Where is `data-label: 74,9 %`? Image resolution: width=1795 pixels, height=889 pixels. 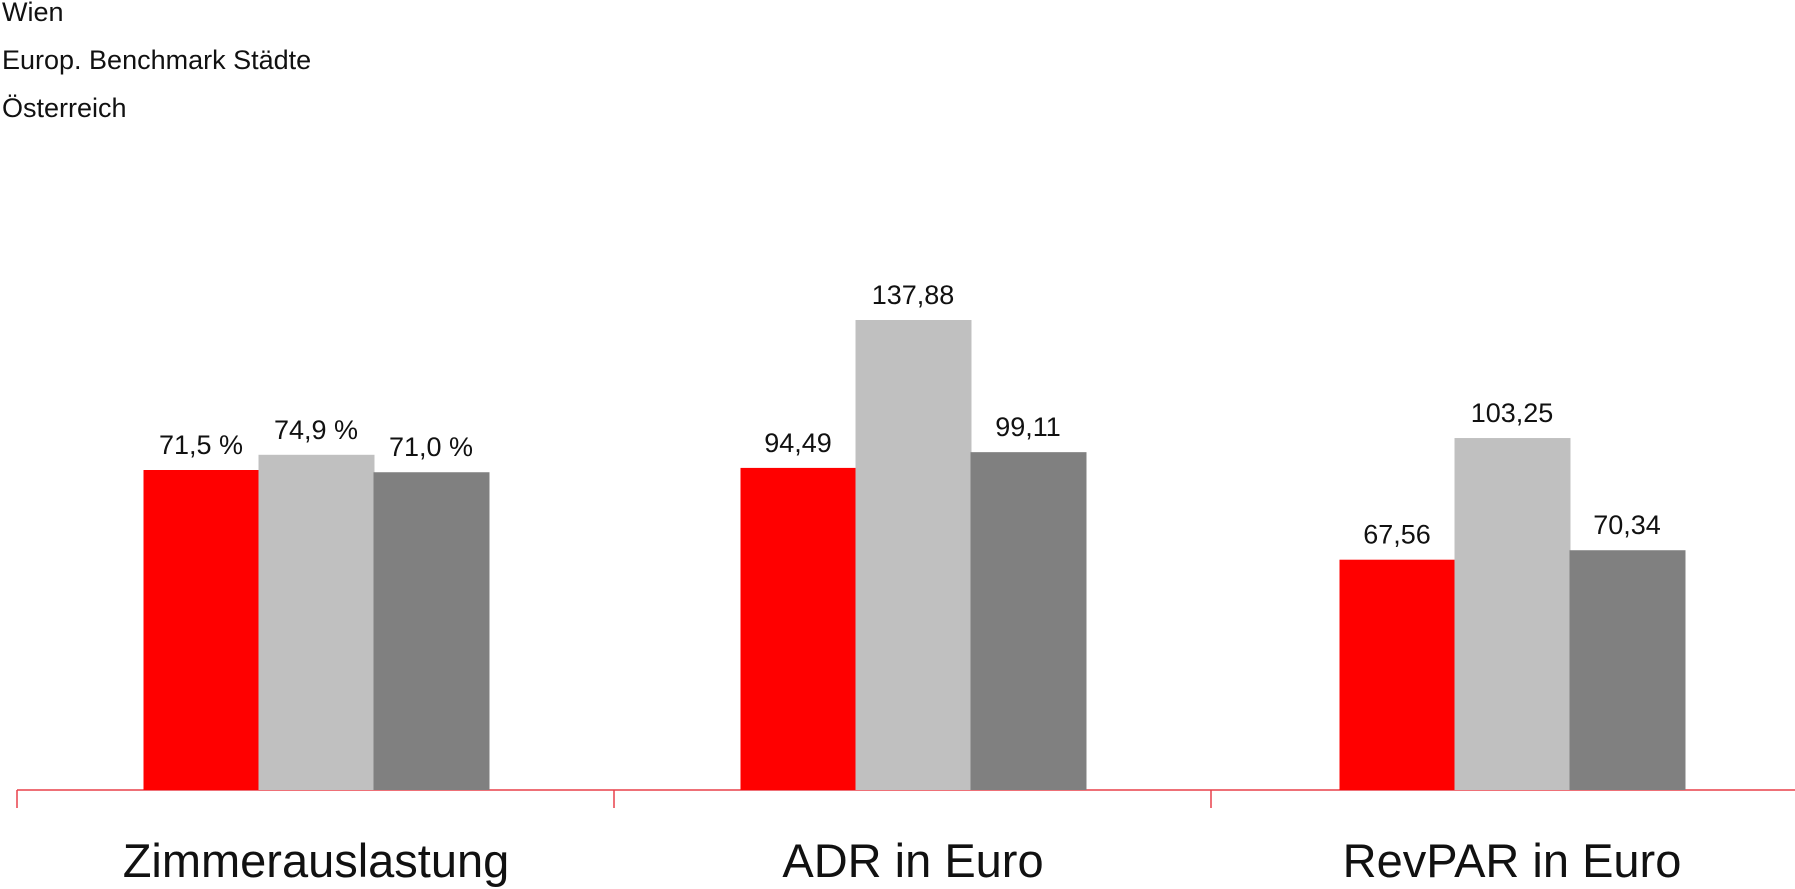 data-label: 74,9 % is located at coordinates (316, 430).